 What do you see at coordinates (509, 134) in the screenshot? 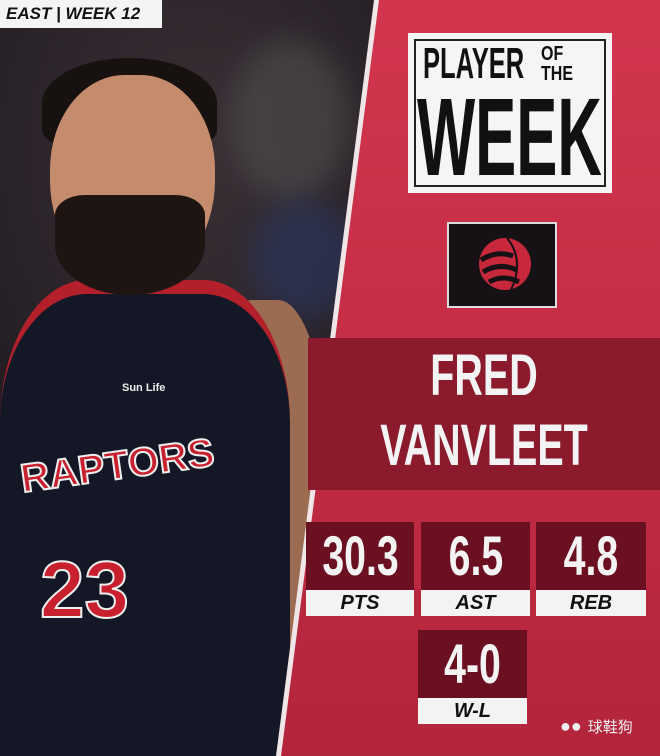
I see `title-week: WEEK` at bounding box center [509, 134].